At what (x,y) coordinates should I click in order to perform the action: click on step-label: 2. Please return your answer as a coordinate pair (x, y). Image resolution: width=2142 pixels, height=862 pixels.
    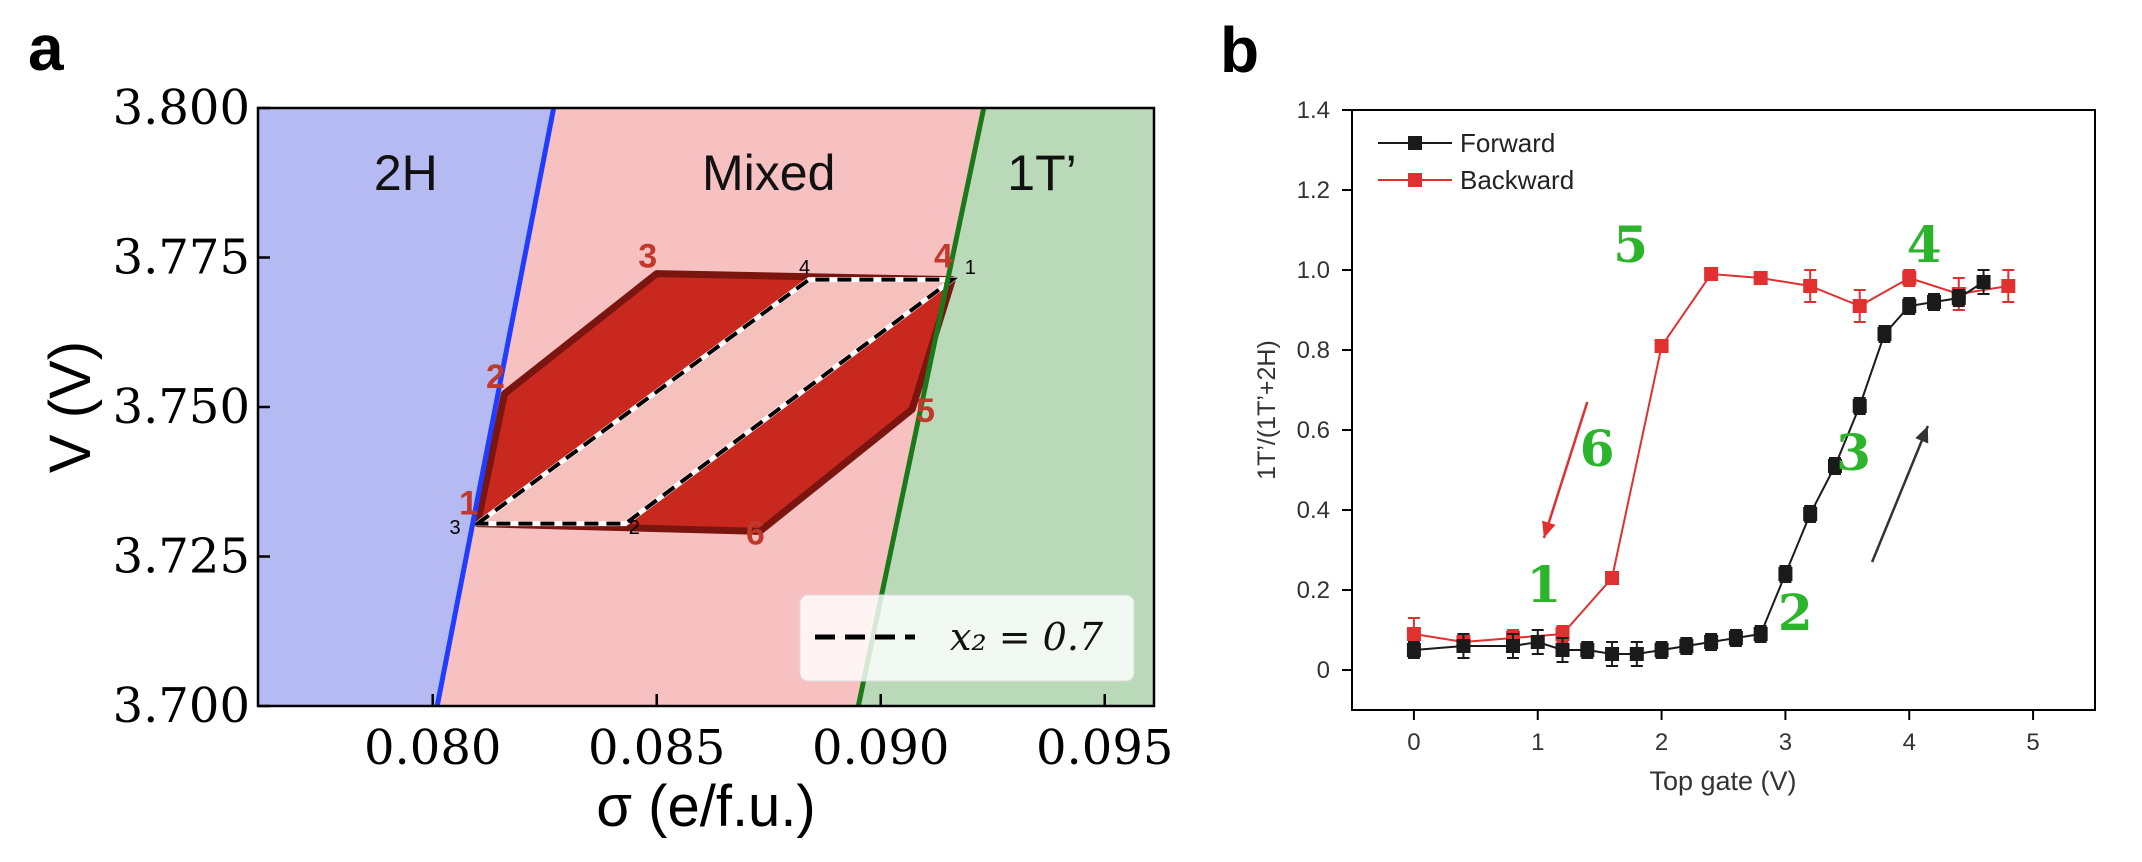
    Looking at the image, I should click on (1795, 612).